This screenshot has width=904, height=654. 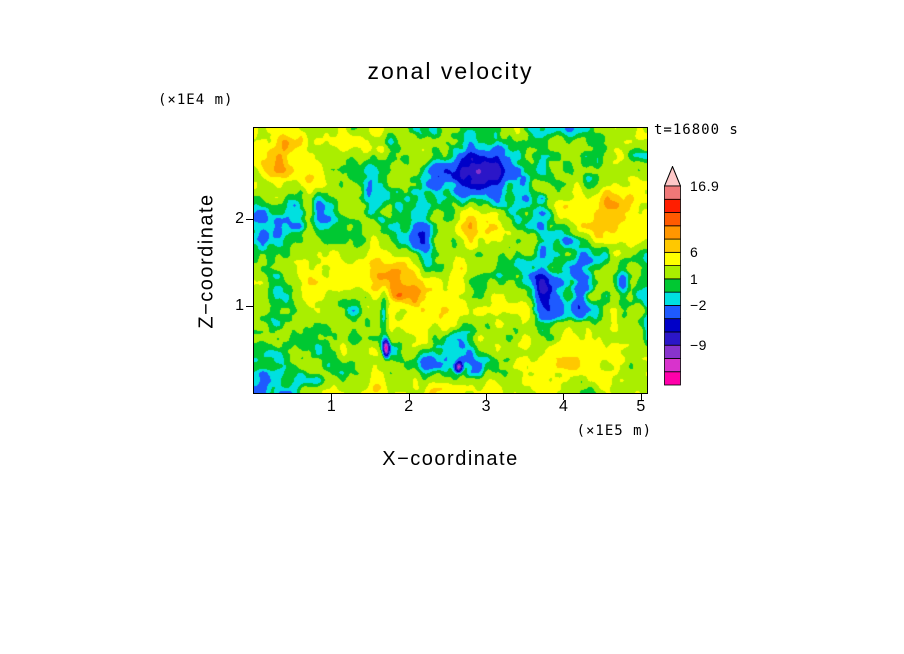 I want to click on colorbar: 16.9 6 1 −2 −9, so click(x=712, y=277).